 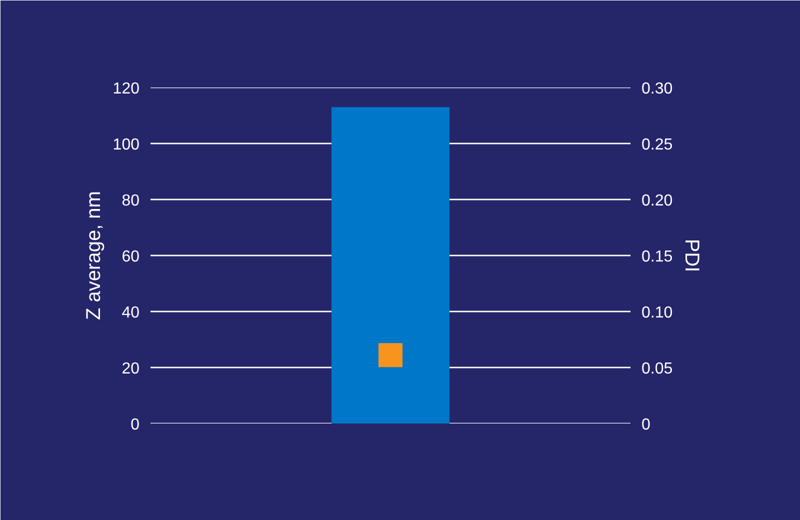 What do you see at coordinates (657, 89) in the screenshot?
I see `y2-tick-label: 0.30` at bounding box center [657, 89].